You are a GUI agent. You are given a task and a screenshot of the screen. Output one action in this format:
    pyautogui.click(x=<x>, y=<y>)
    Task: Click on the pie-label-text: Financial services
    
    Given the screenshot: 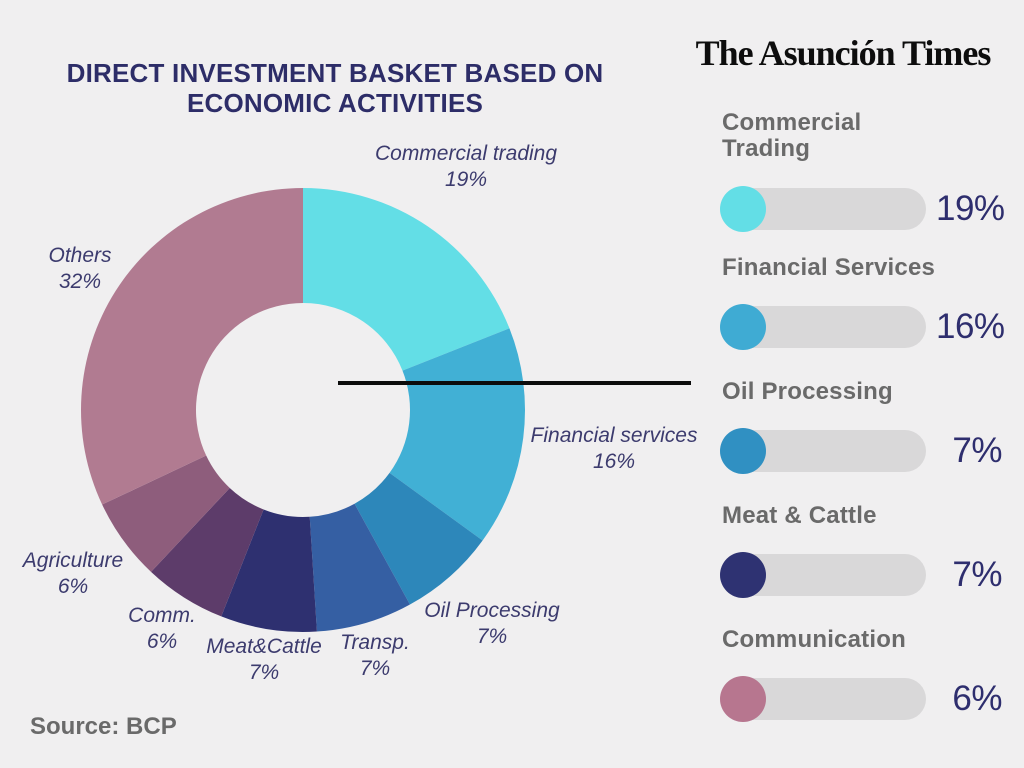 What is the action you would take?
    pyautogui.click(x=614, y=435)
    